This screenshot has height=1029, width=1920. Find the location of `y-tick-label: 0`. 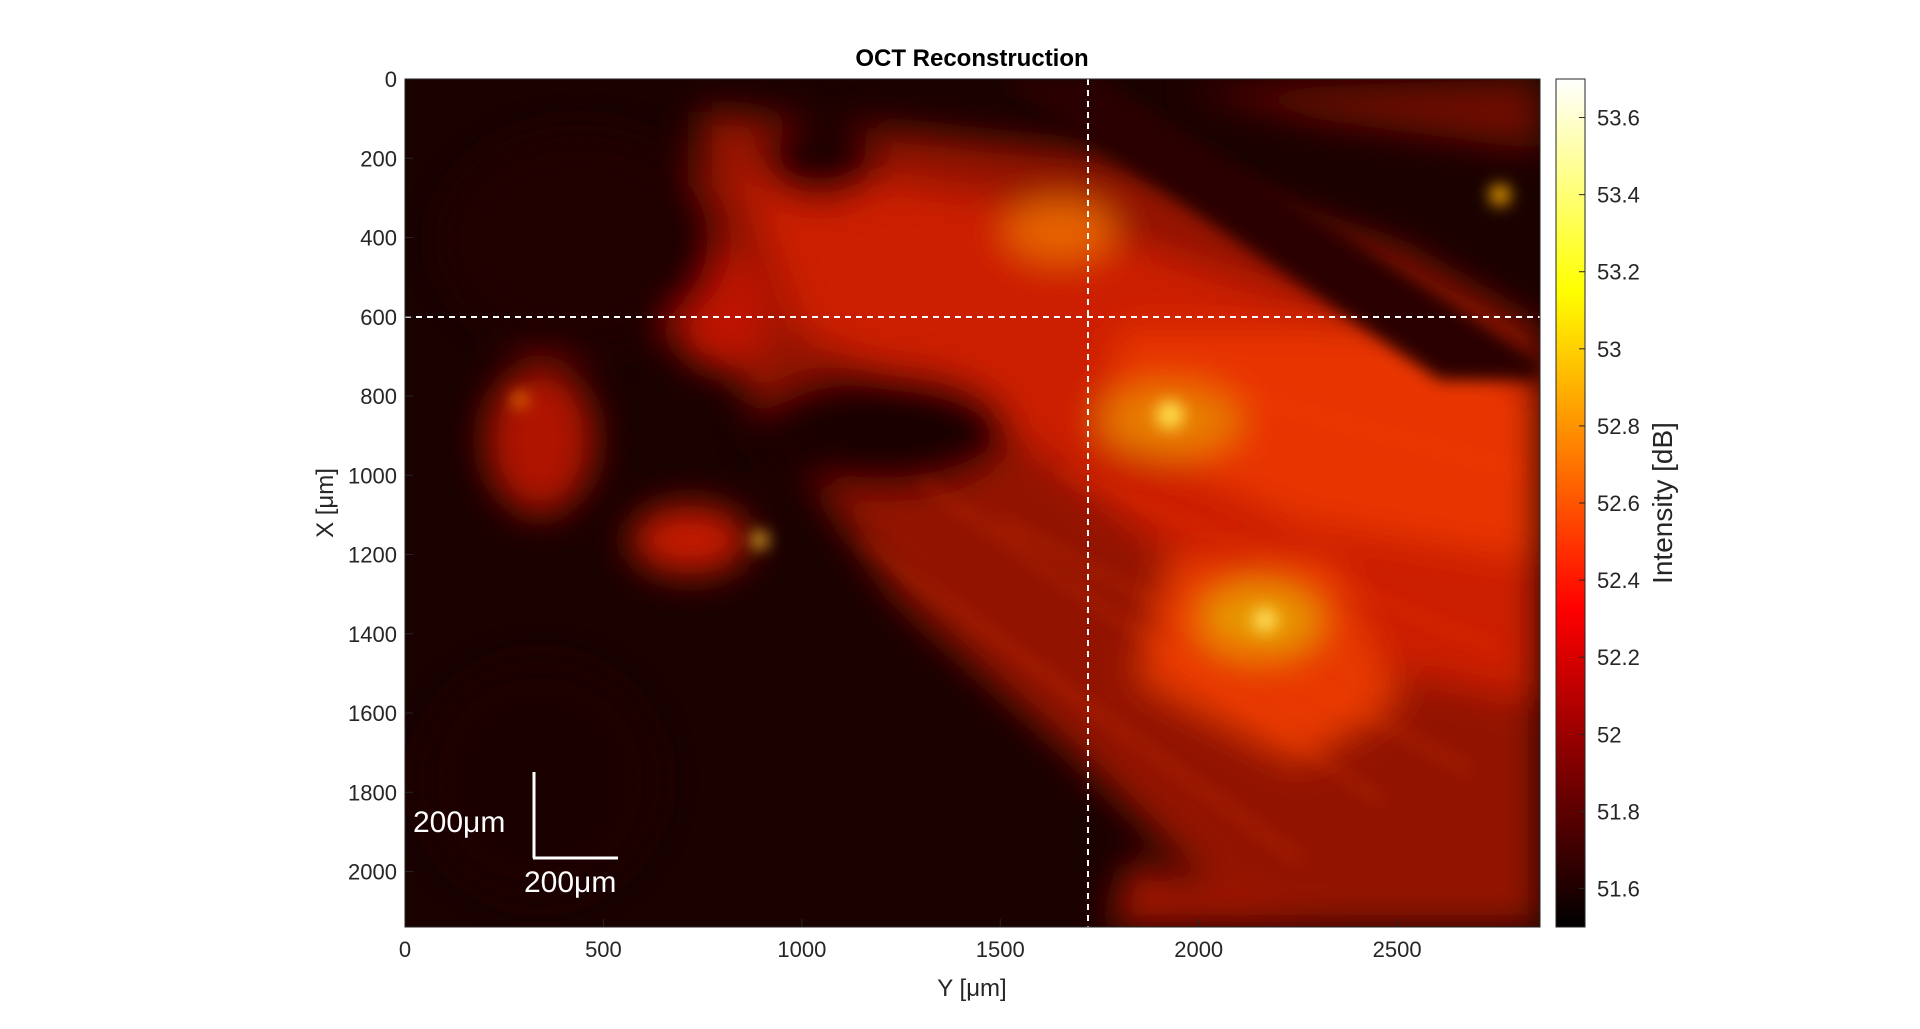

y-tick-label: 0 is located at coordinates (391, 79).